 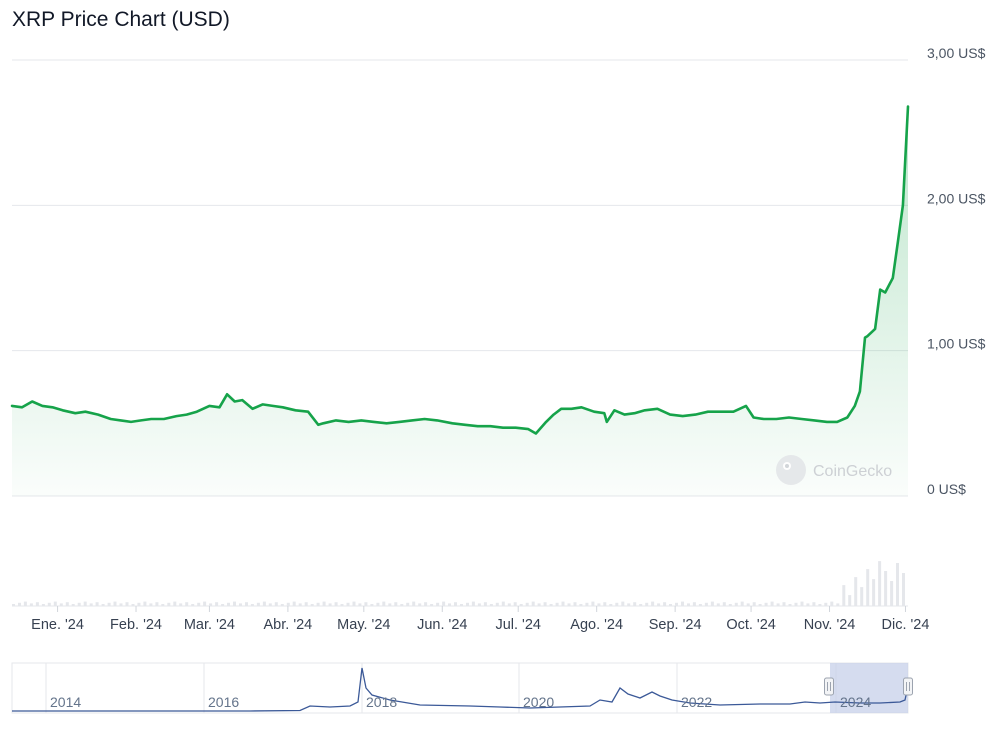 I want to click on range-navigator: 2014 2016 2018 2020 2022 2024, so click(x=462, y=688).